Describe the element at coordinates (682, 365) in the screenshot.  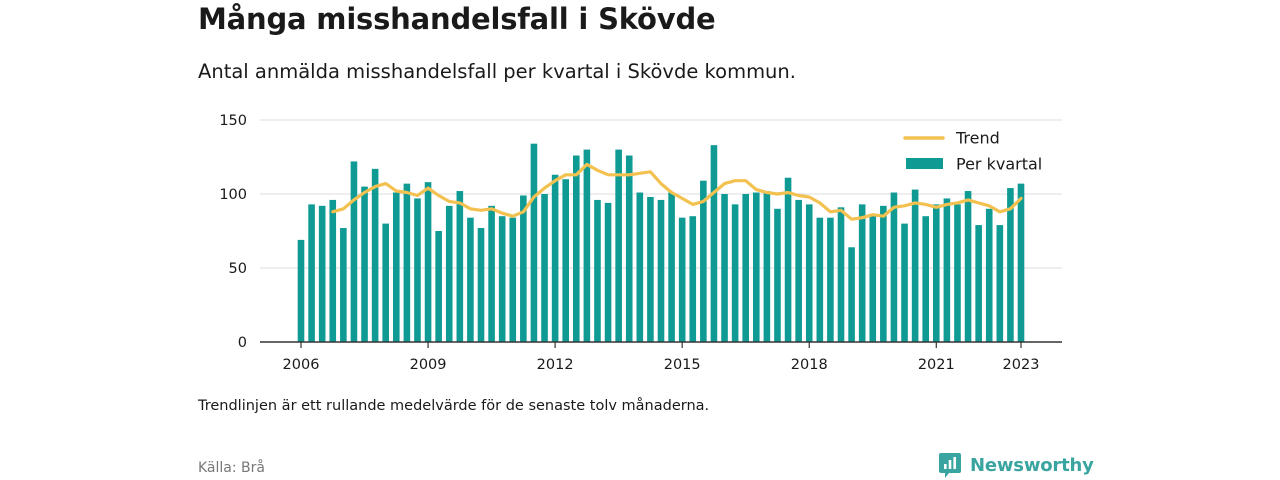
I see `x-tick-label: 2015` at that location.